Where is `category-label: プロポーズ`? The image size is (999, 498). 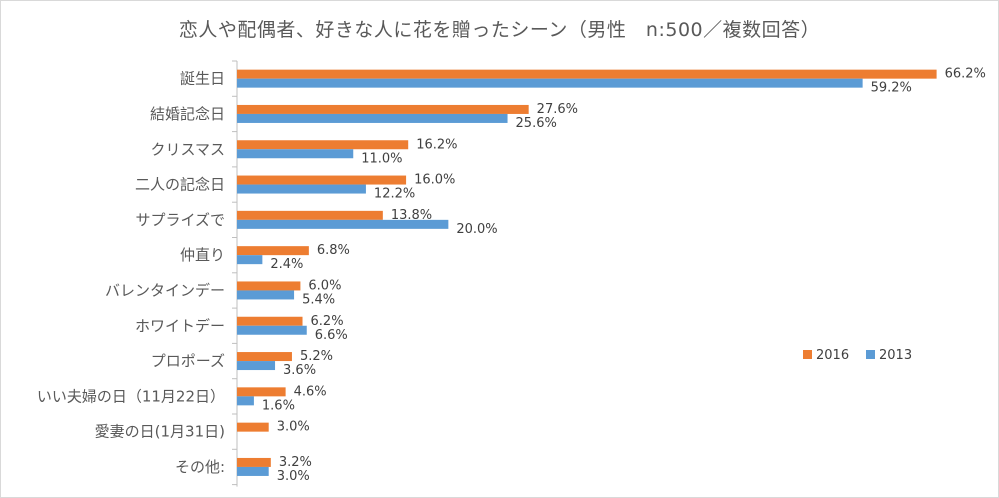 category-label: プロポーズ is located at coordinates (188, 361).